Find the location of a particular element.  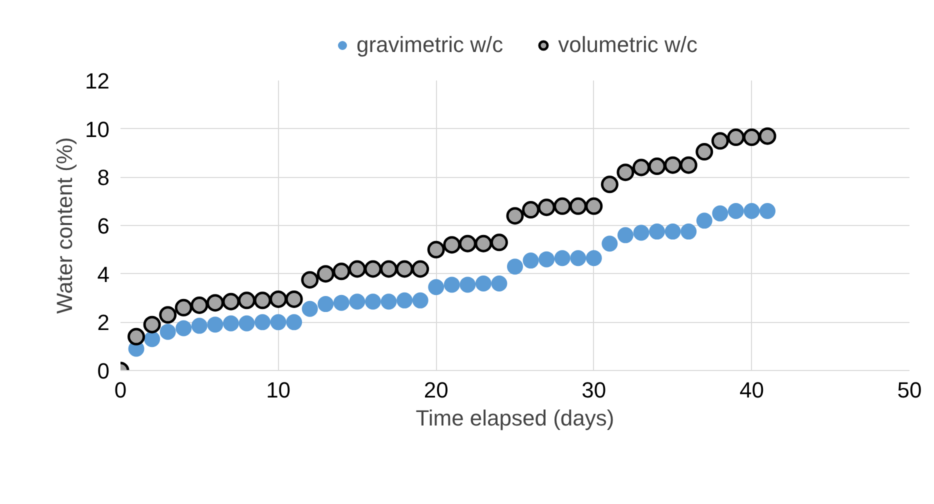

y-tick-label: 6 is located at coordinates (103, 226).